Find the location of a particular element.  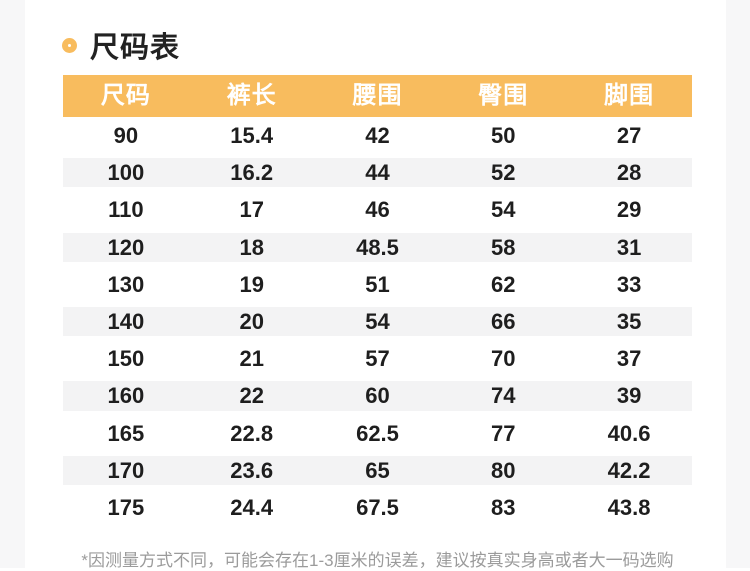

size-cell: 29 is located at coordinates (629, 210).